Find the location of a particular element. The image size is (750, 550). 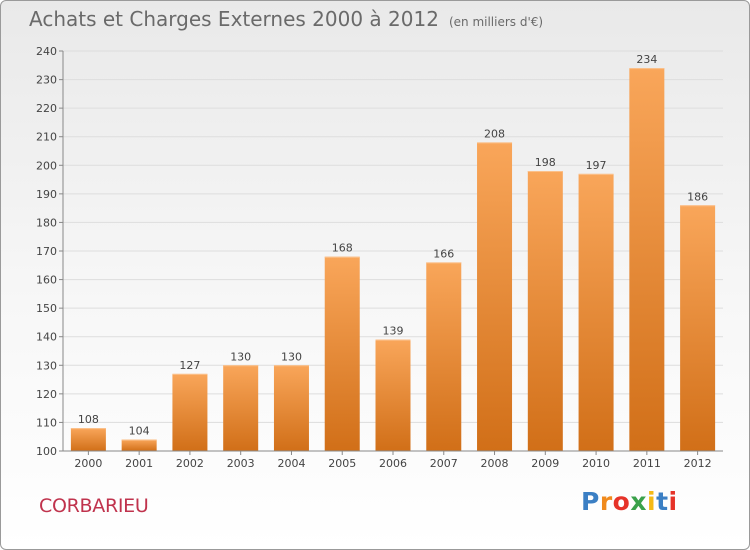

x-tick-label: 2006 is located at coordinates (393, 463).